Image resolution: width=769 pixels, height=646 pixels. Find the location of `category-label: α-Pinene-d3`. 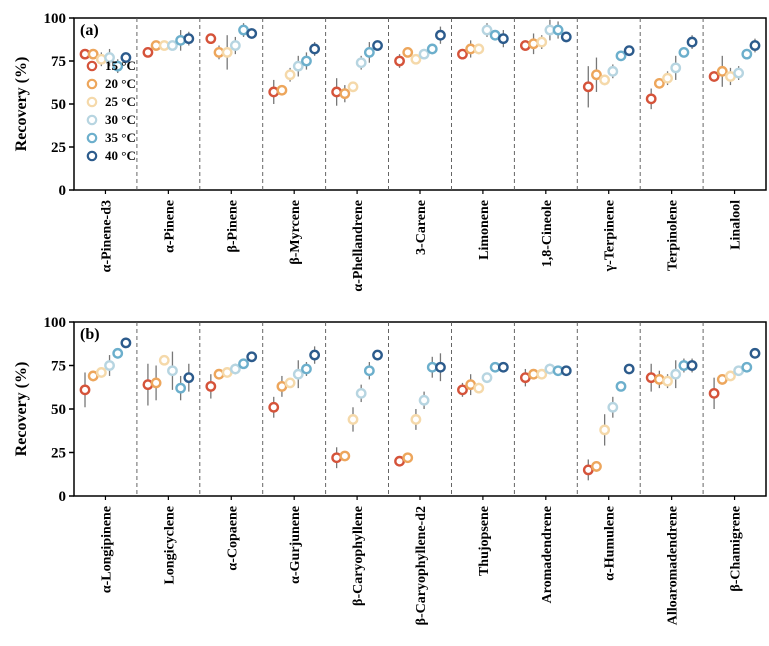

category-label: α-Pinene-d3 is located at coordinates (106, 236).